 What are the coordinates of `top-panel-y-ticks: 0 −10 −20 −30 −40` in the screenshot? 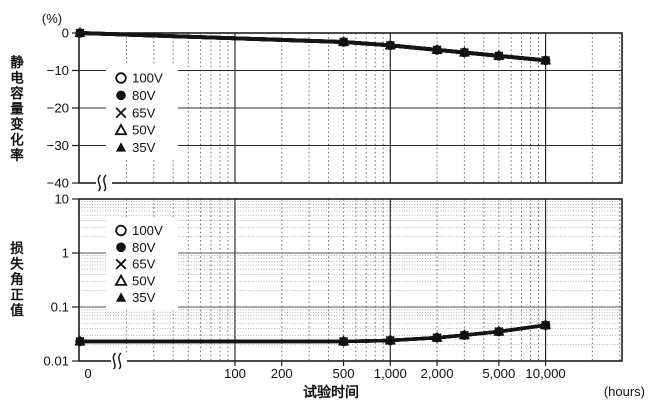 It's located at (63, 108).